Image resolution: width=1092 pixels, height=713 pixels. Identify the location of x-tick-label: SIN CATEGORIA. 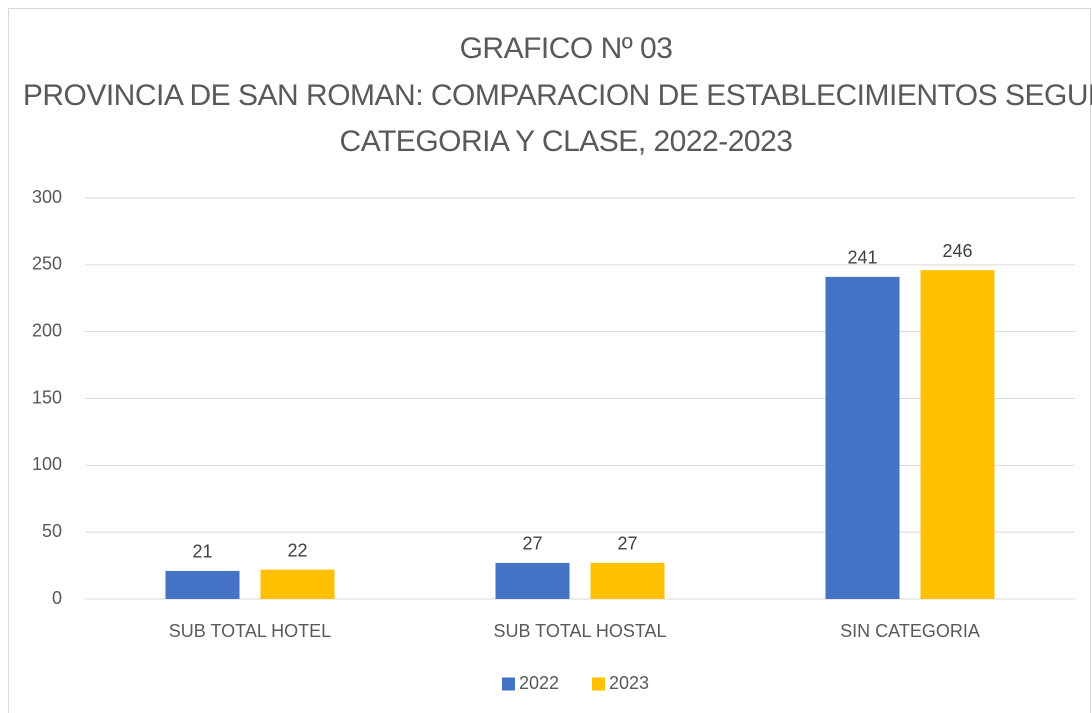
(910, 631).